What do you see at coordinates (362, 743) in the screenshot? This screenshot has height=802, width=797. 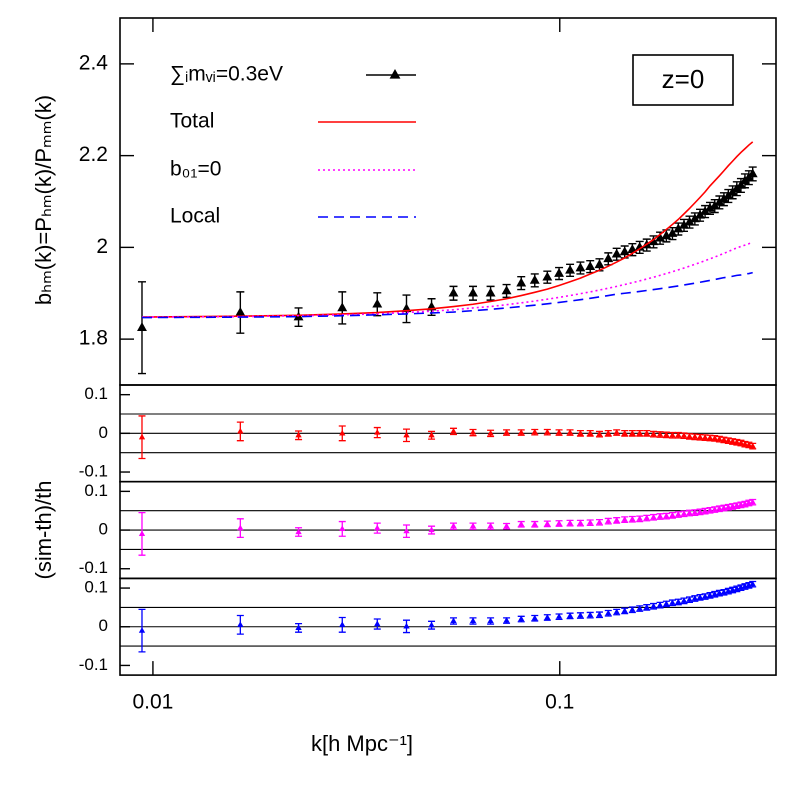 I see `x-axis-label: k[h Mpc⁻¹]` at bounding box center [362, 743].